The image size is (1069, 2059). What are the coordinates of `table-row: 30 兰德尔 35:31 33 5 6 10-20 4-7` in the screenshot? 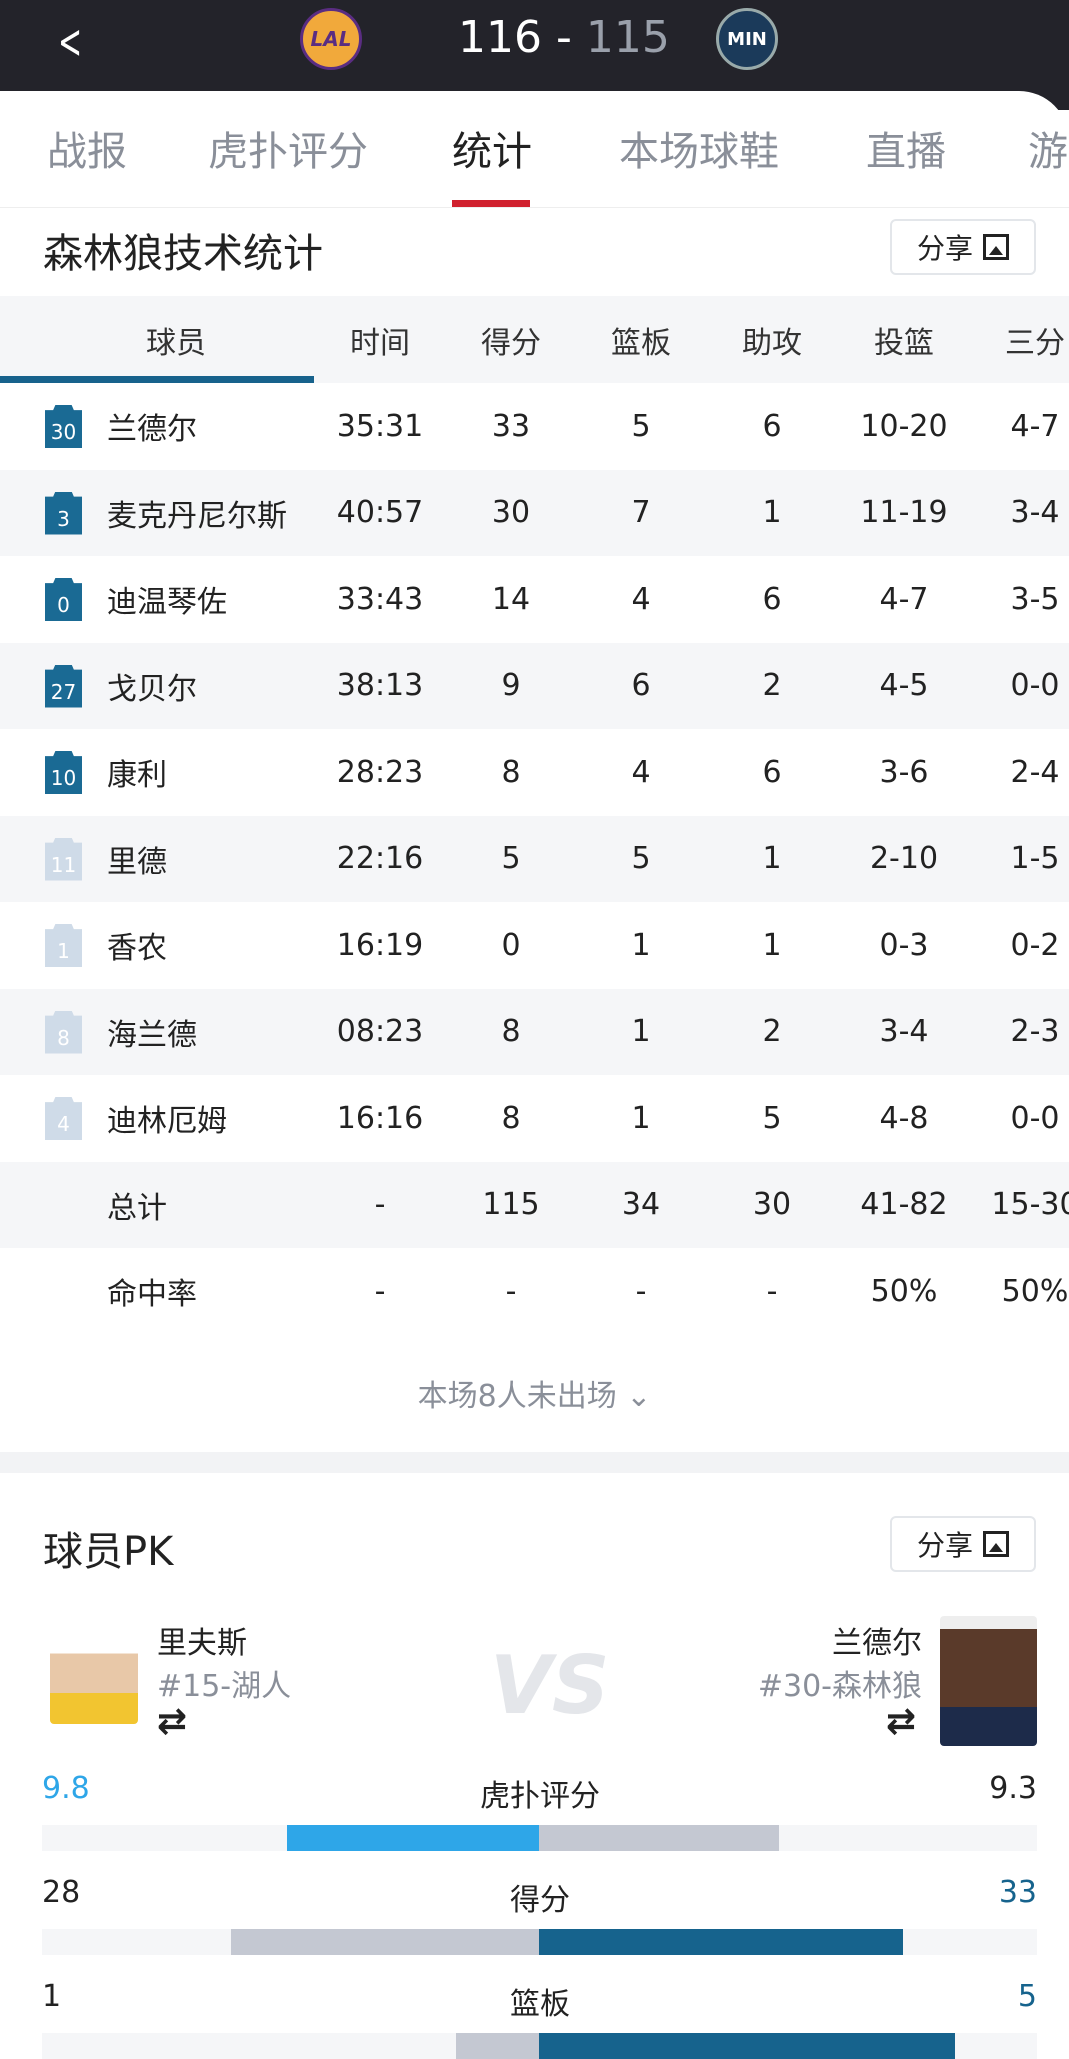 It's located at (534, 426).